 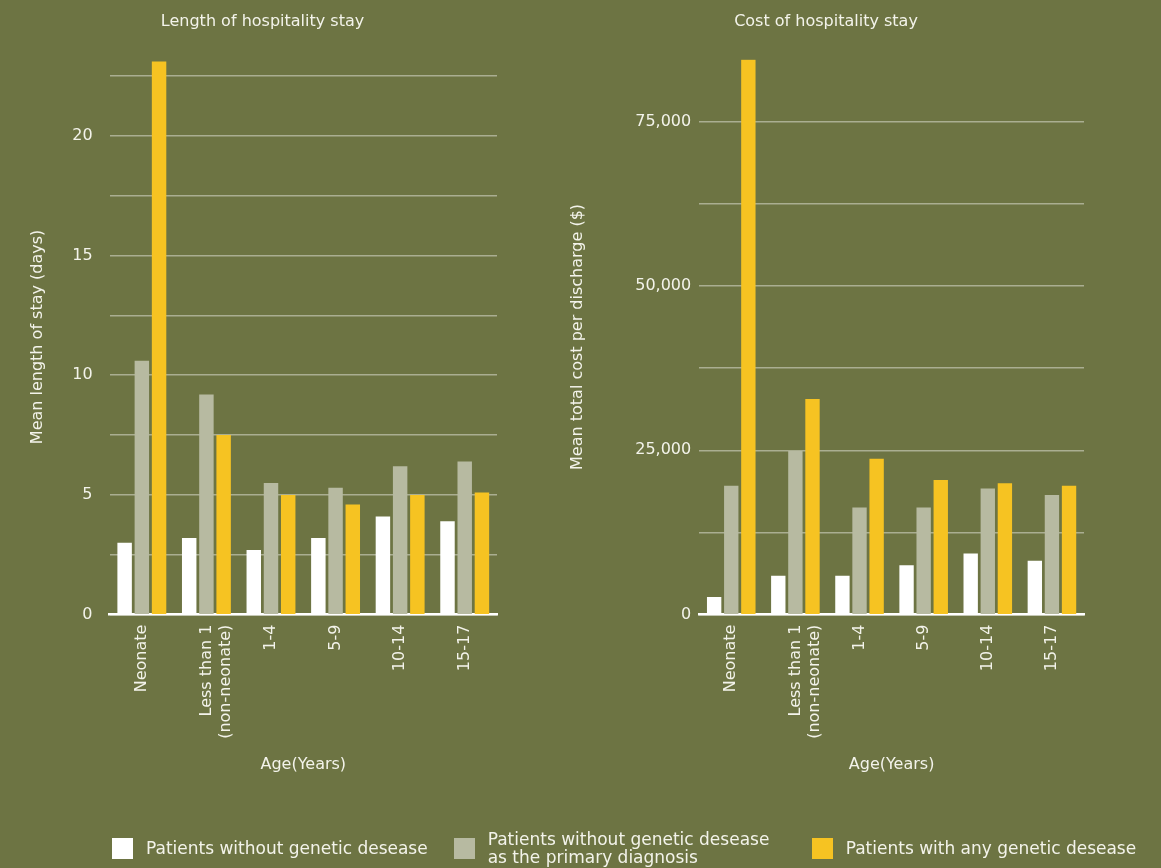 What do you see at coordinates (663, 449) in the screenshot?
I see `y-tick-label: 25,000` at bounding box center [663, 449].